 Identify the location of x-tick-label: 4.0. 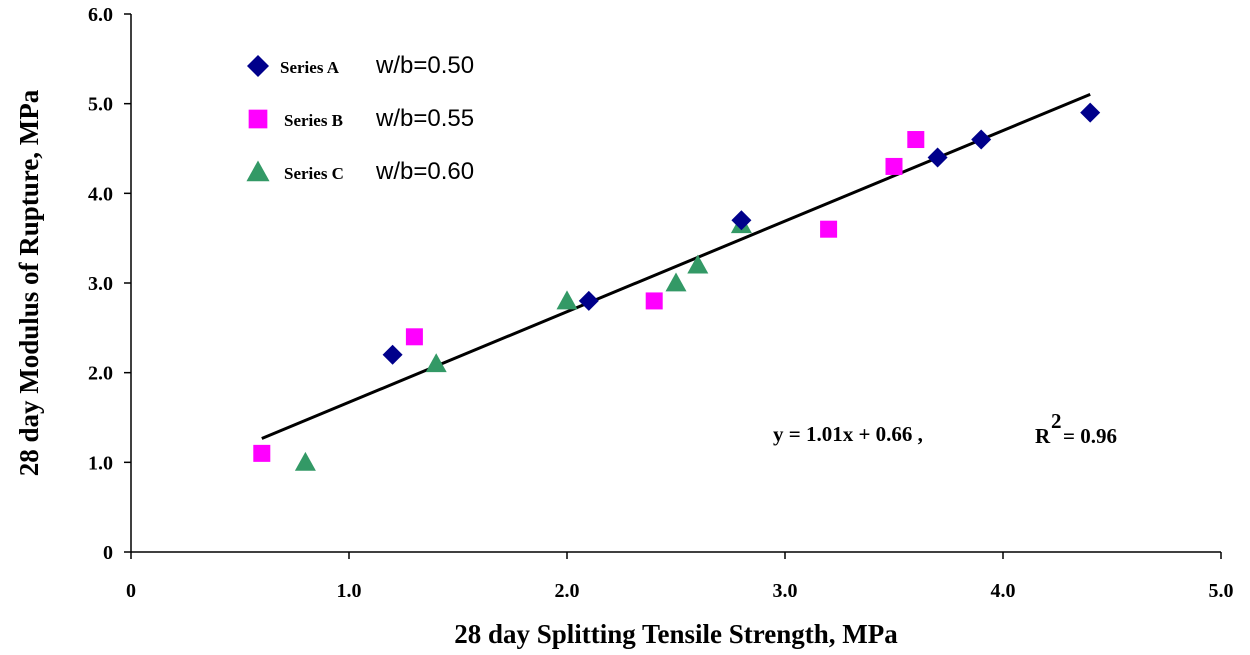
(1003, 591).